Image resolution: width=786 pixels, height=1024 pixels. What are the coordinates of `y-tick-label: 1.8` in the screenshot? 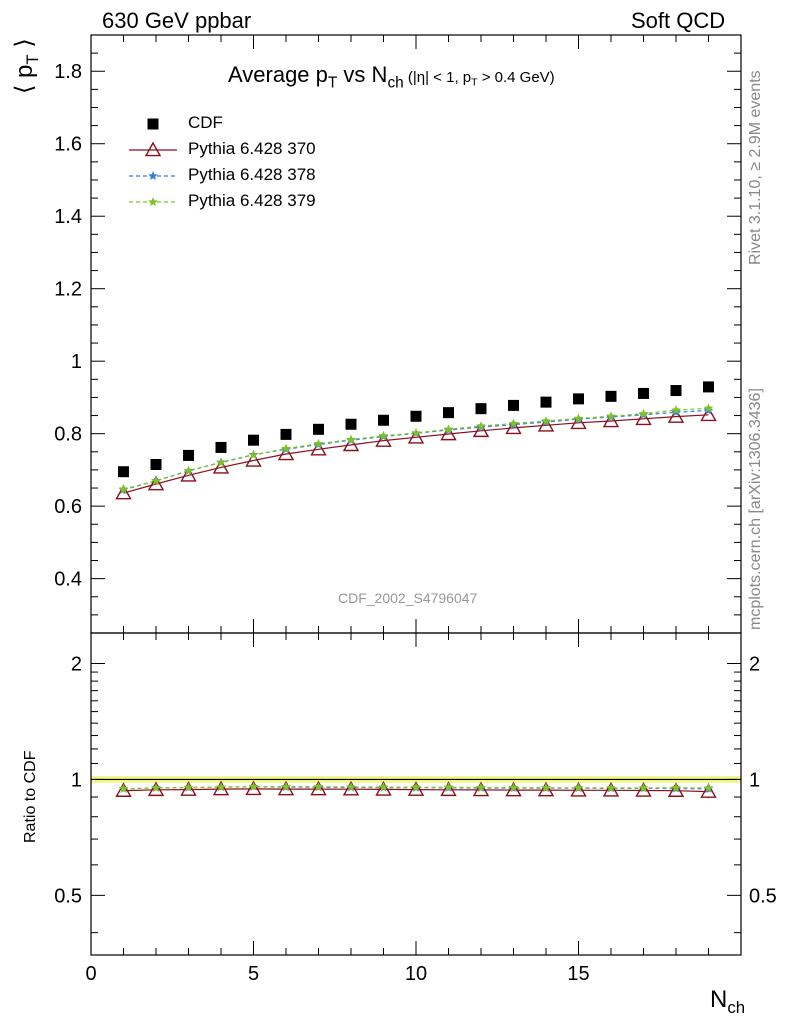 It's located at (68, 72).